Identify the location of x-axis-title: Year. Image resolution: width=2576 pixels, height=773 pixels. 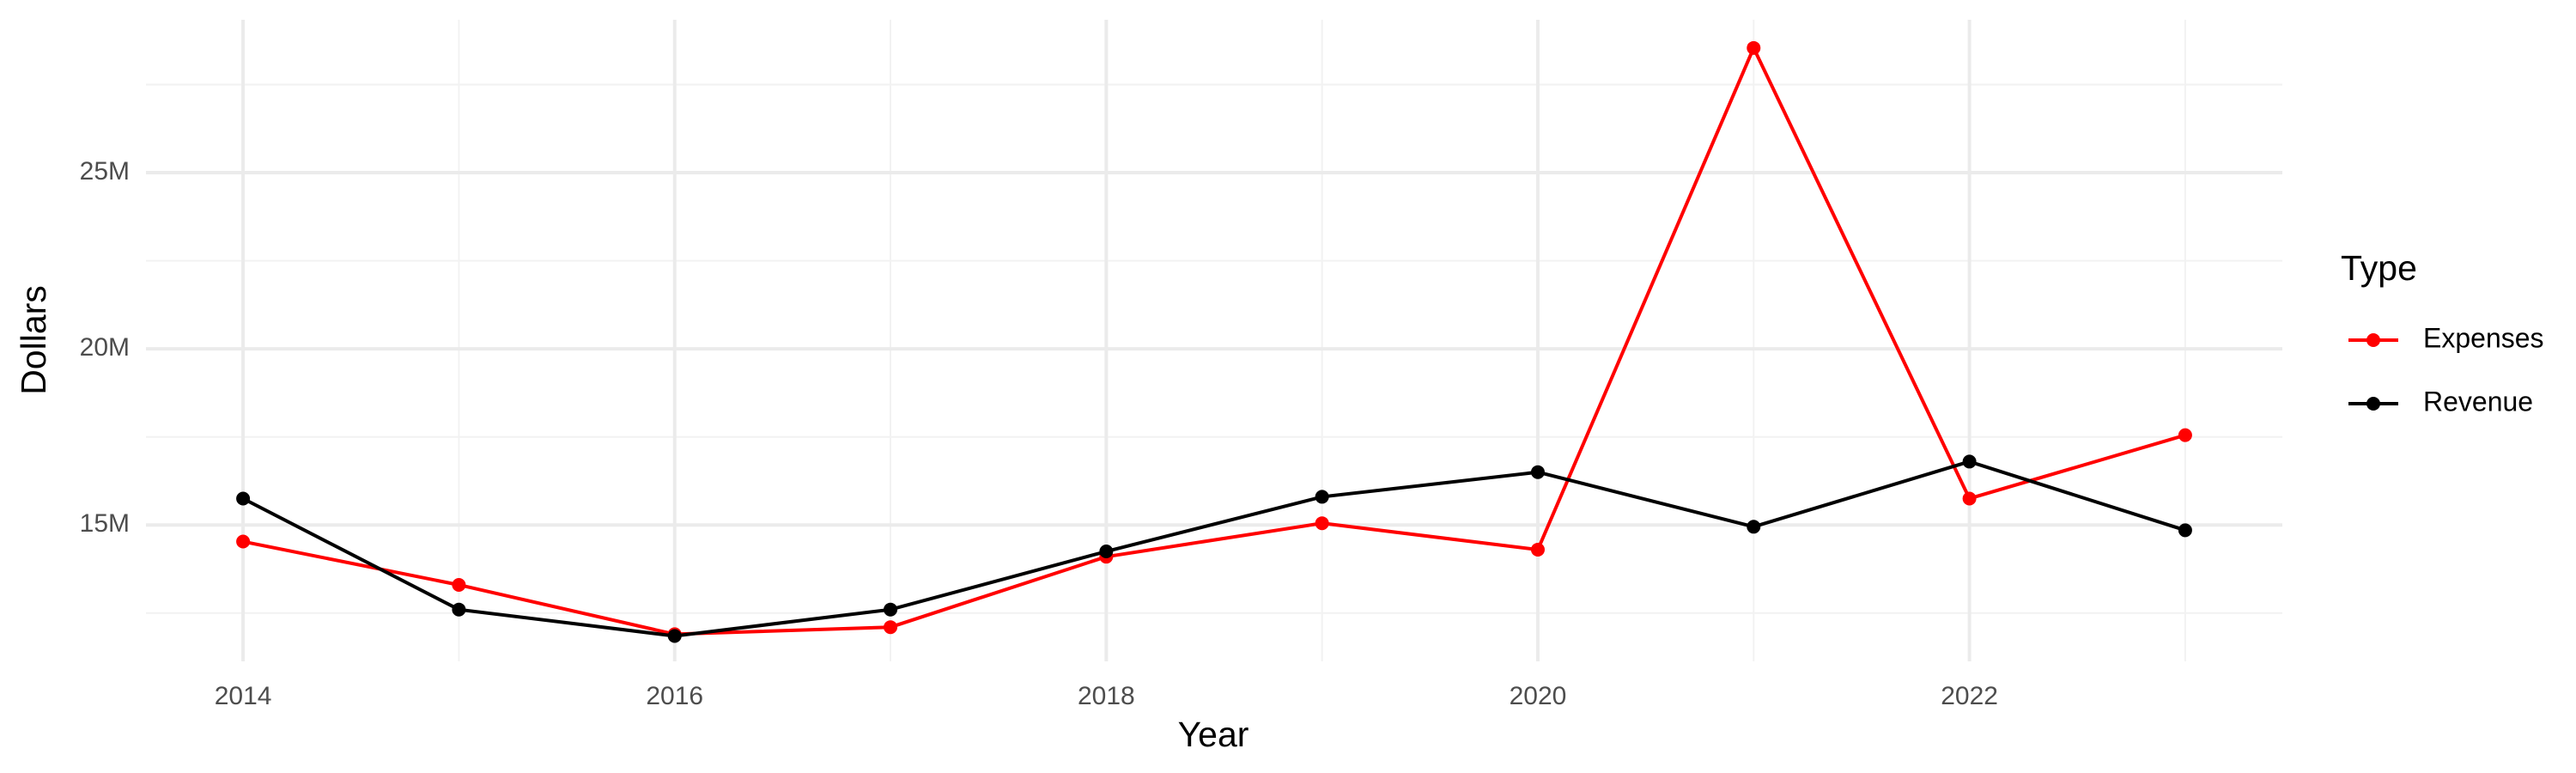
(1213, 734).